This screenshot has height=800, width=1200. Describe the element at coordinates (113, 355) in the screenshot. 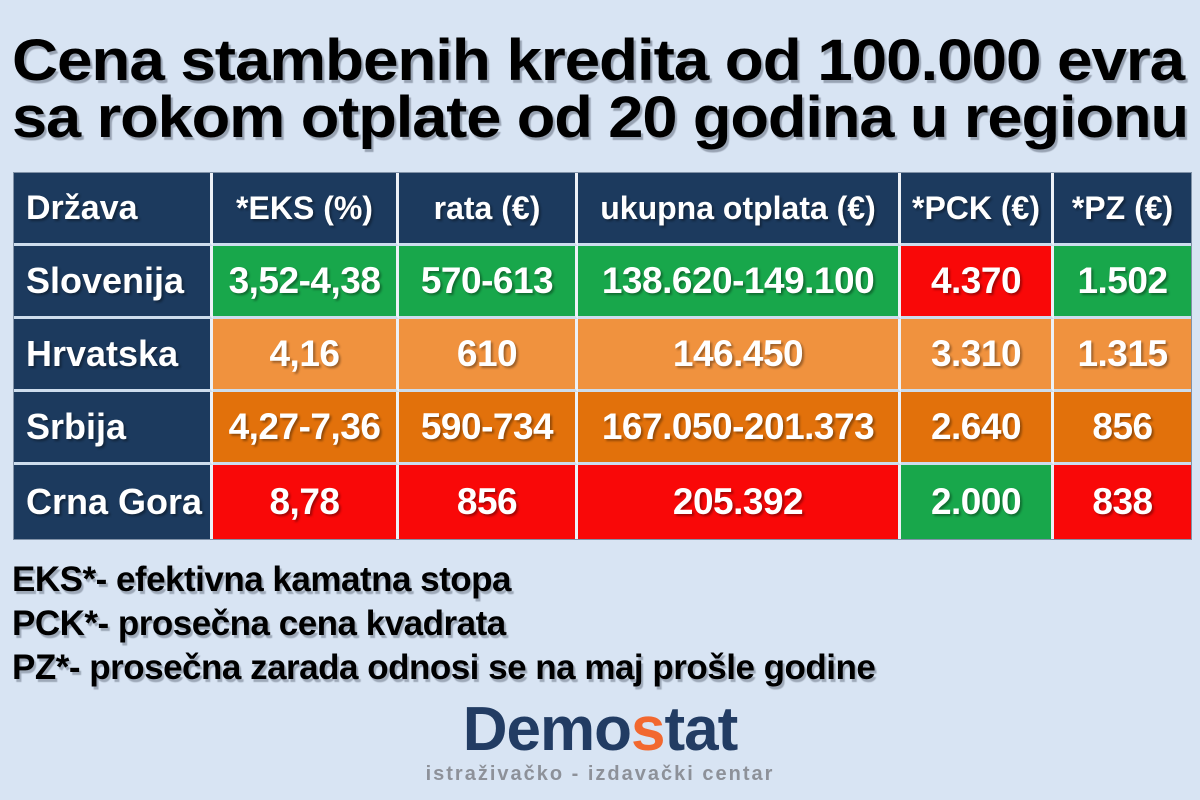

I see `row-label-hrvatska: Hrvatska` at that location.